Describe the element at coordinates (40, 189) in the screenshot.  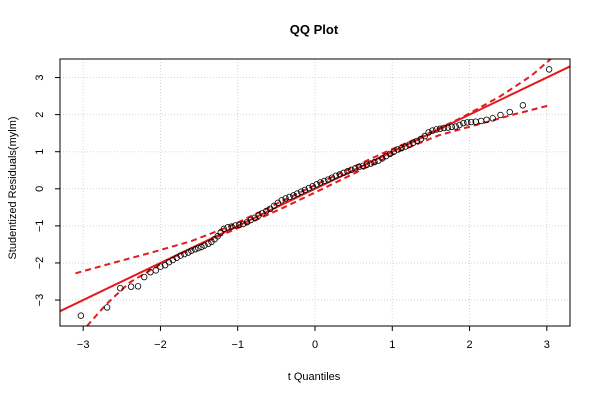
I see `y-tick-label: 0` at that location.